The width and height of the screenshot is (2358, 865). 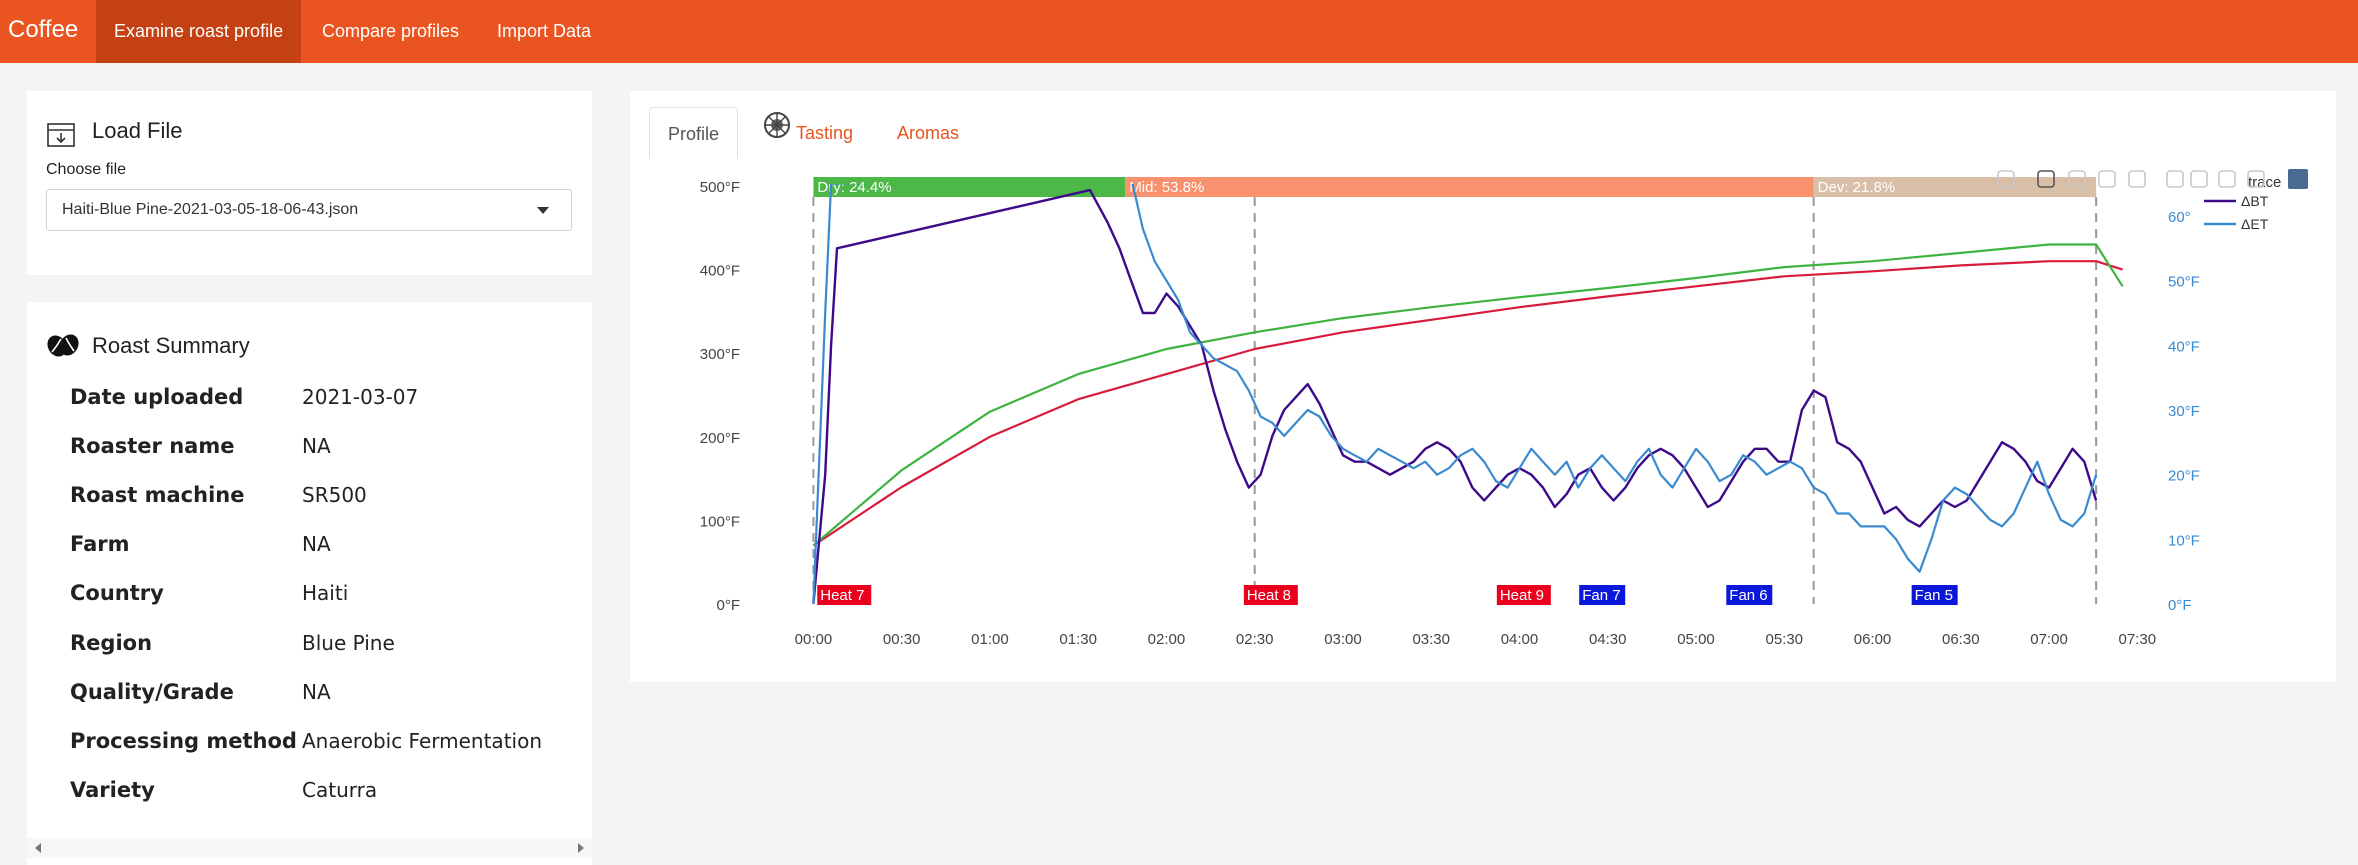 I want to click on tab-tasting: Tasting, so click(x=807, y=133).